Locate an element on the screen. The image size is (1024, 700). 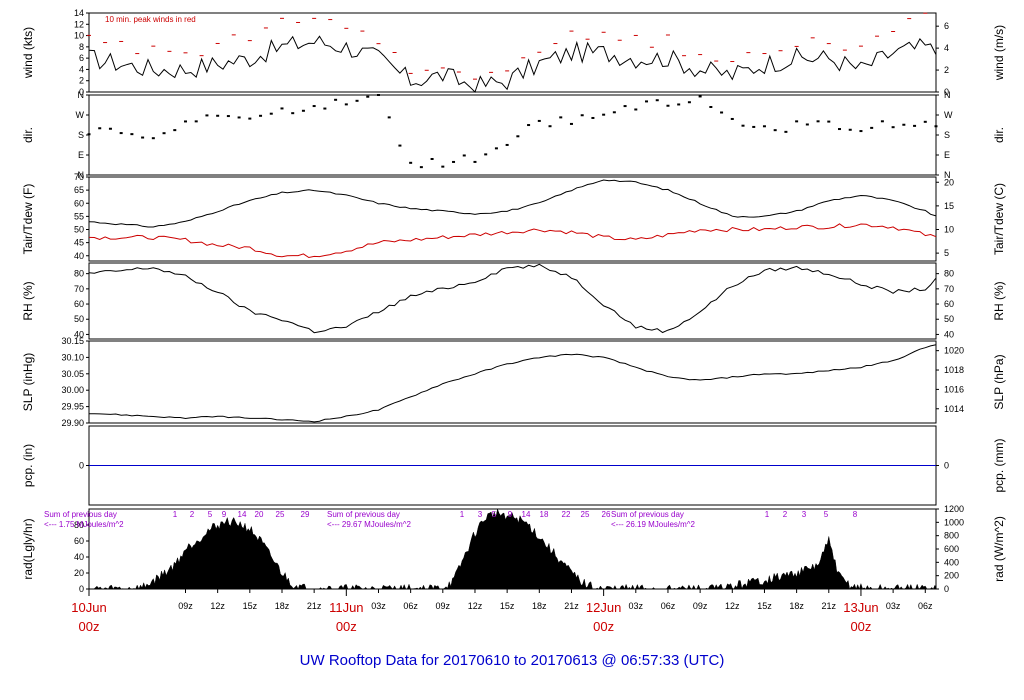
ylabel-right: Tair/Tdew (C) is located at coordinates (999, 219).